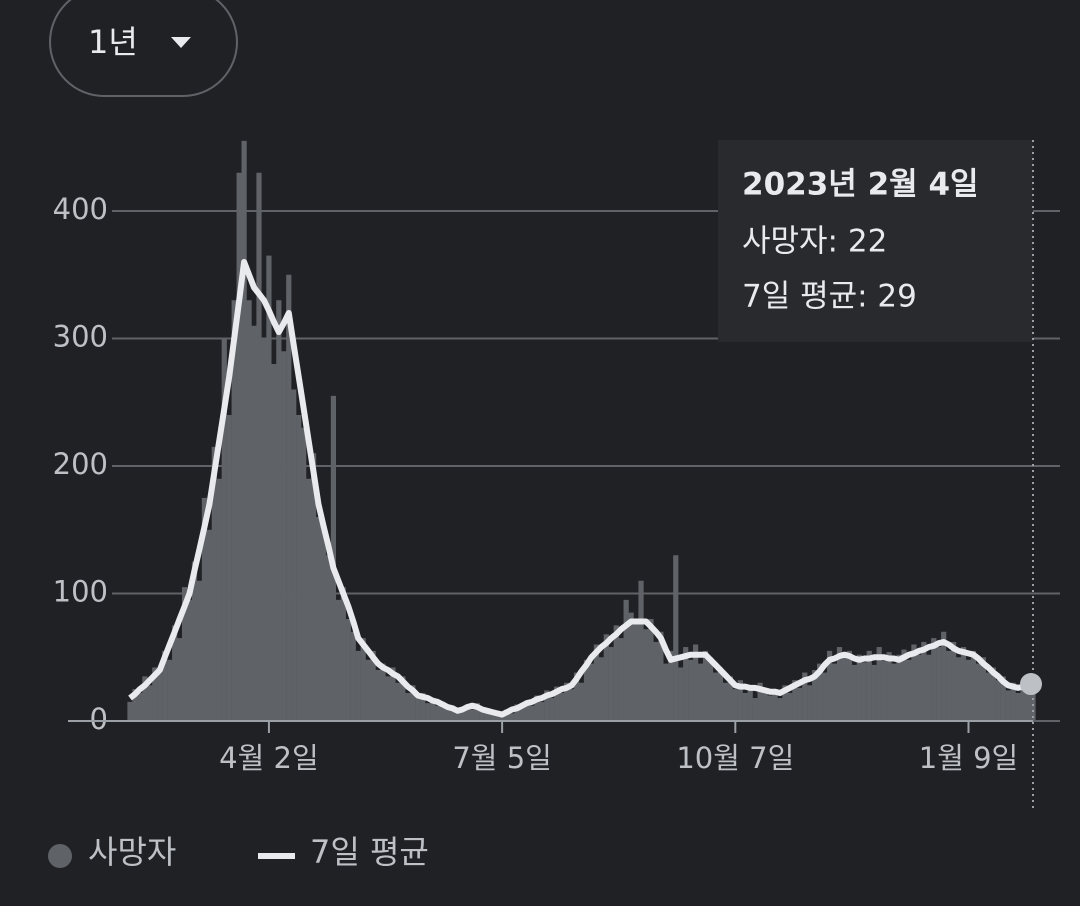 The width and height of the screenshot is (1080, 906). I want to click on tooltip-box, so click(875, 241).